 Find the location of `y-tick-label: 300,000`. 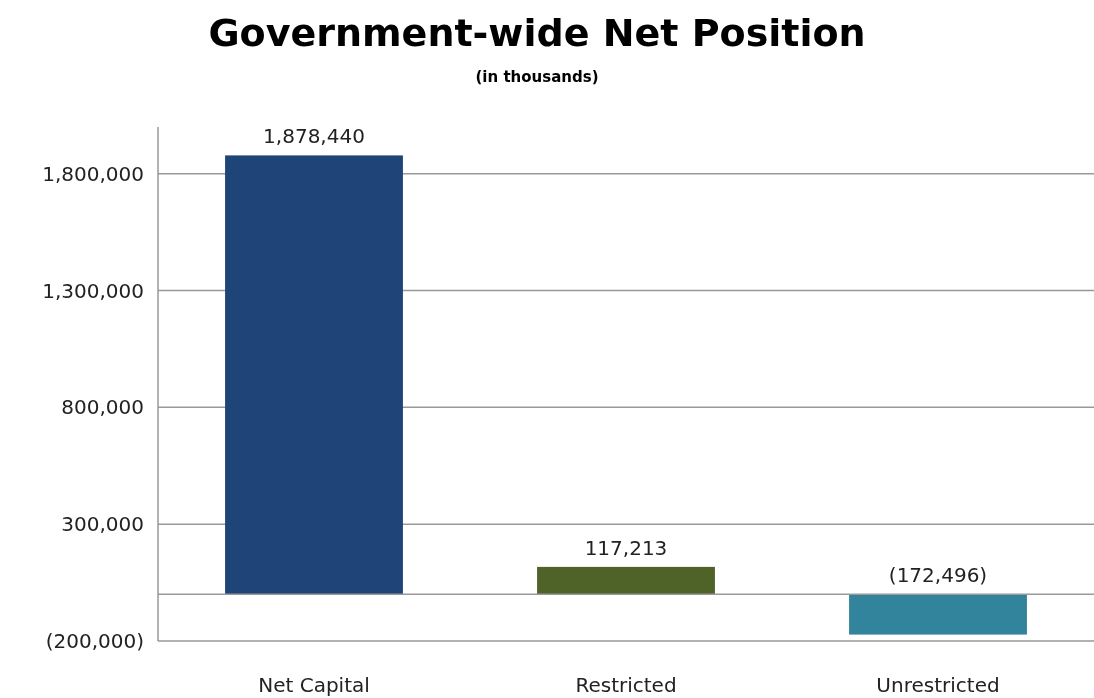

y-tick-label: 300,000 is located at coordinates (102, 524).